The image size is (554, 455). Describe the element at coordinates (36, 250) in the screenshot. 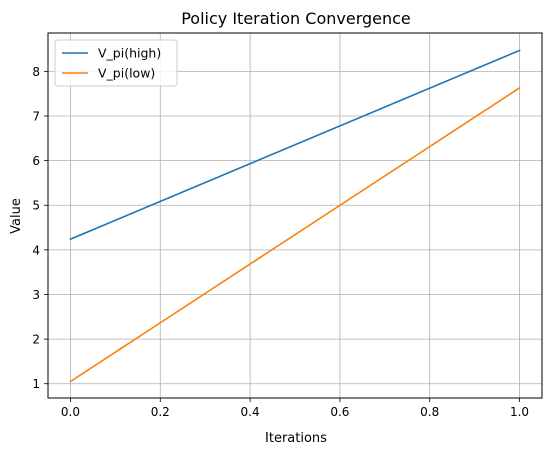

I see `y-tick-label: 4` at that location.